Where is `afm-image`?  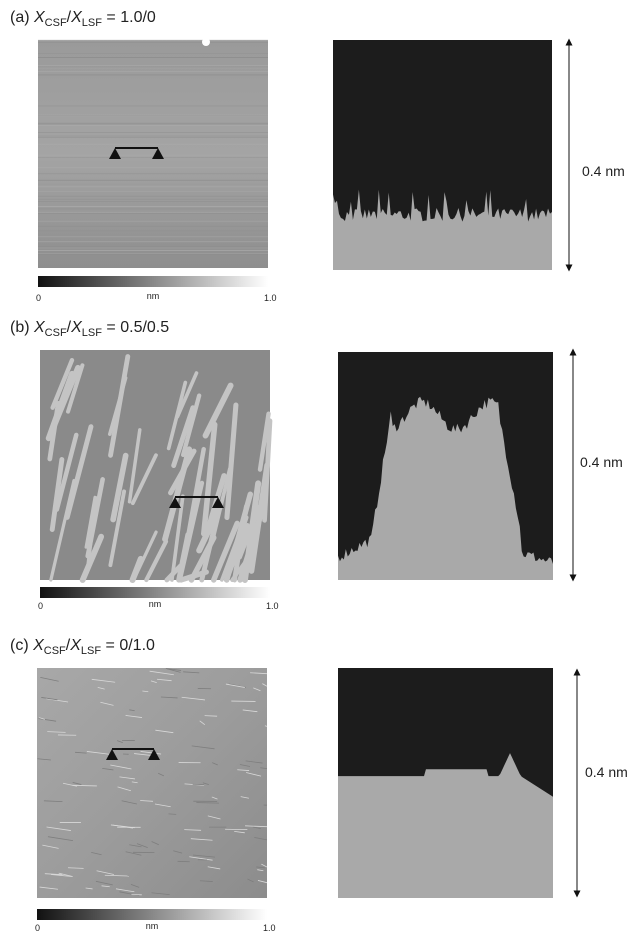 afm-image is located at coordinates (152, 783).